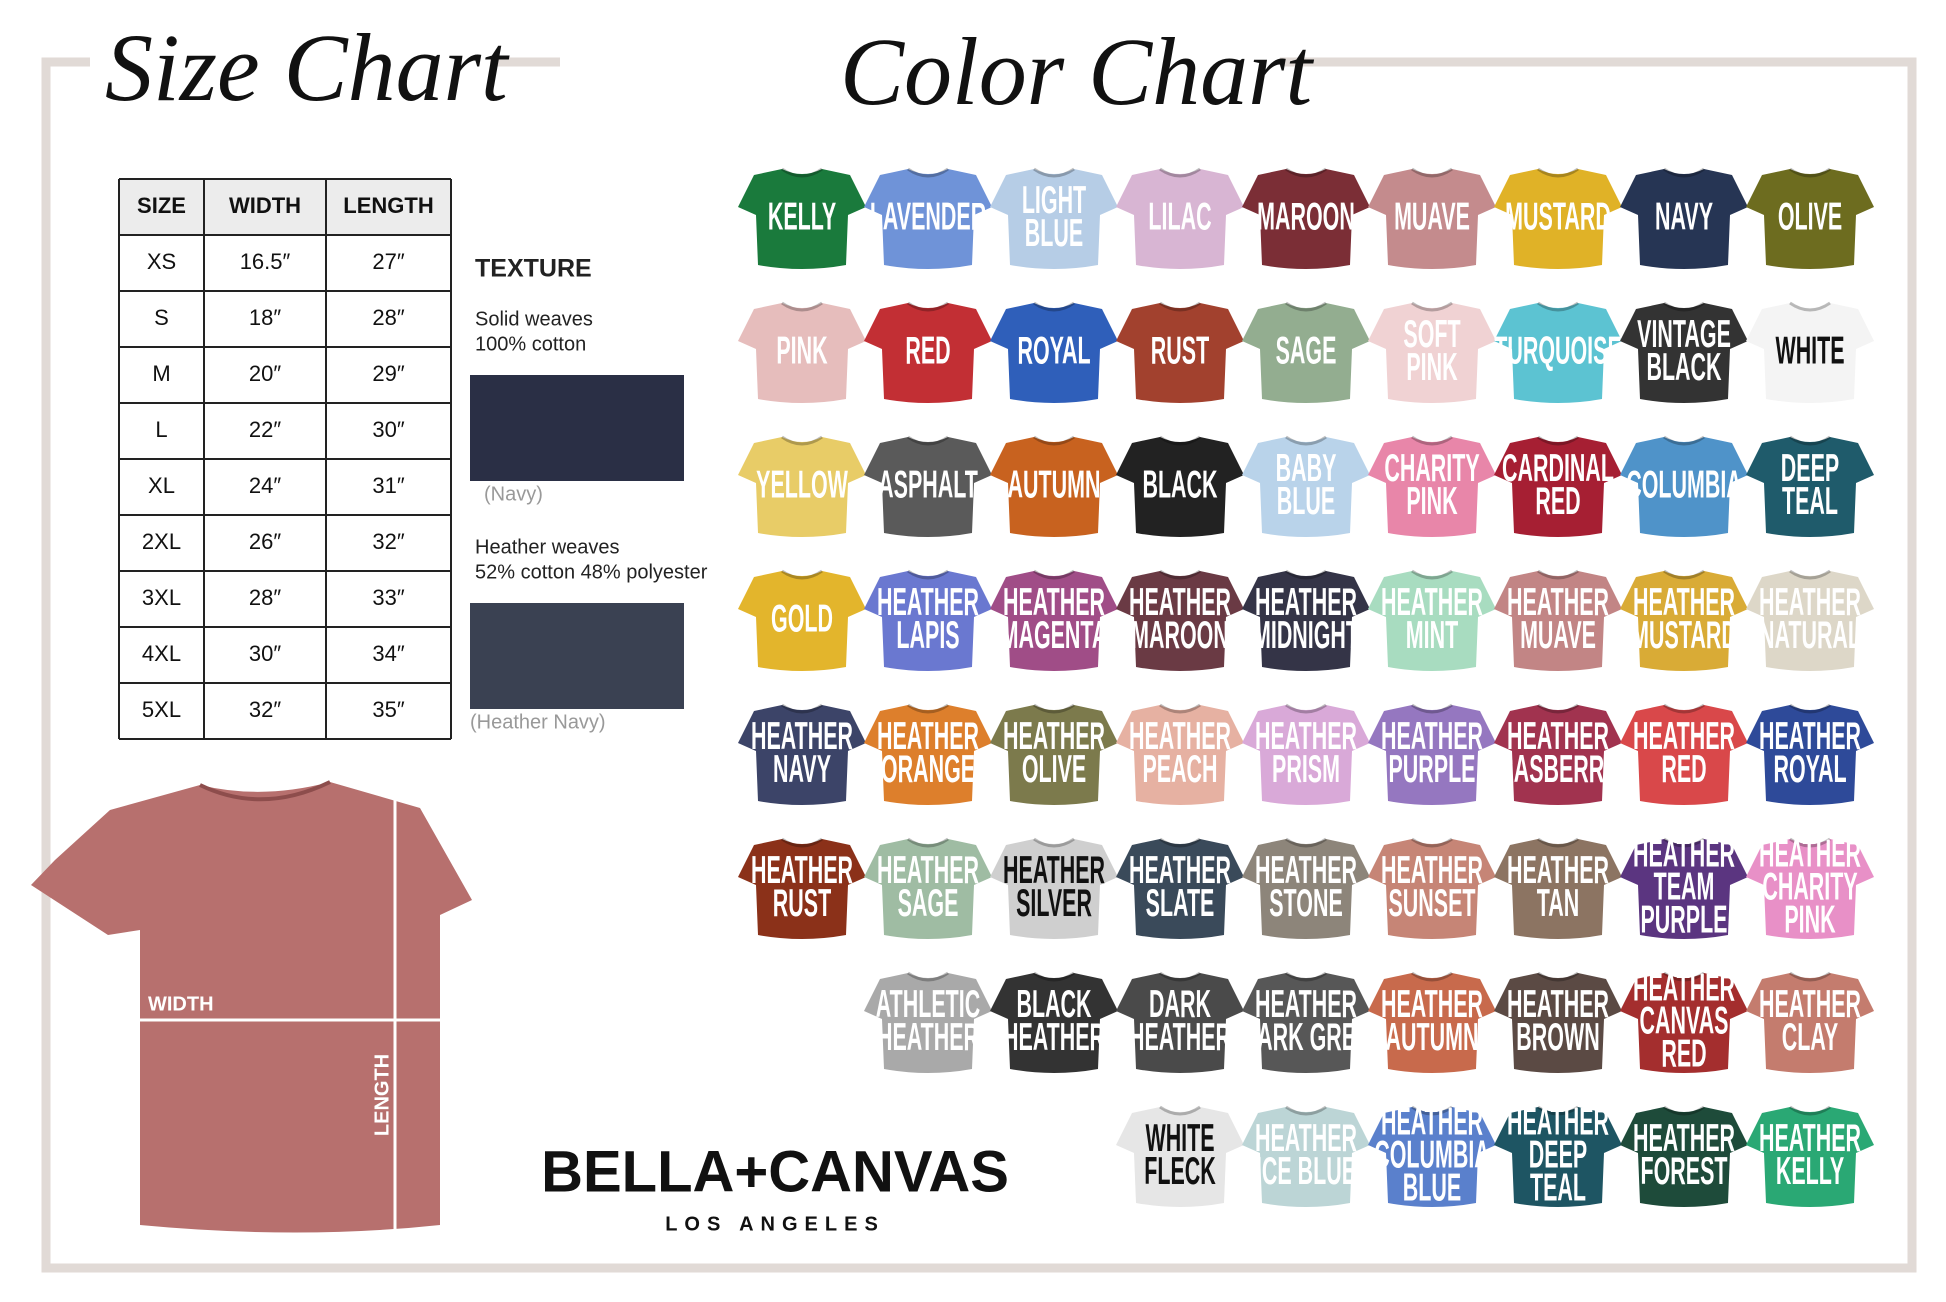 This screenshot has height=1302, width=1946. I want to click on shirt-label: PURPLE, so click(1683, 919).